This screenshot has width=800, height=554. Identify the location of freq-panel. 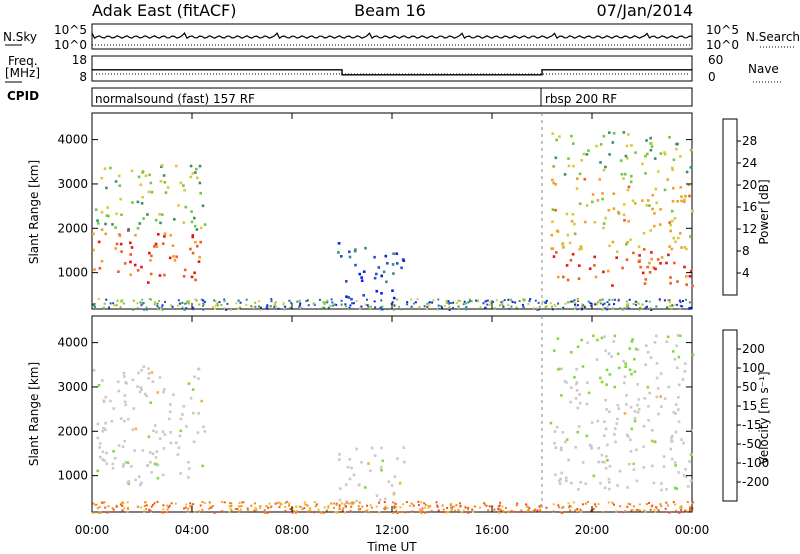
(392, 68).